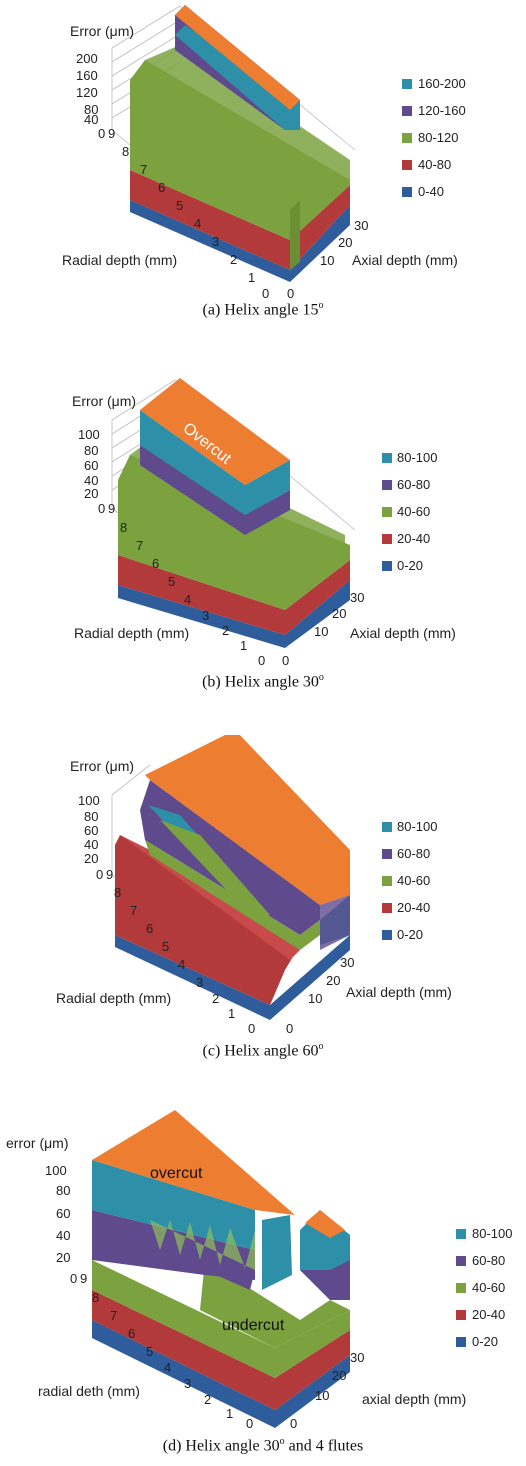 The height and width of the screenshot is (1466, 526). What do you see at coordinates (403, 633) in the screenshot?
I see `y-axis-label-b: Axial depth (mm)` at bounding box center [403, 633].